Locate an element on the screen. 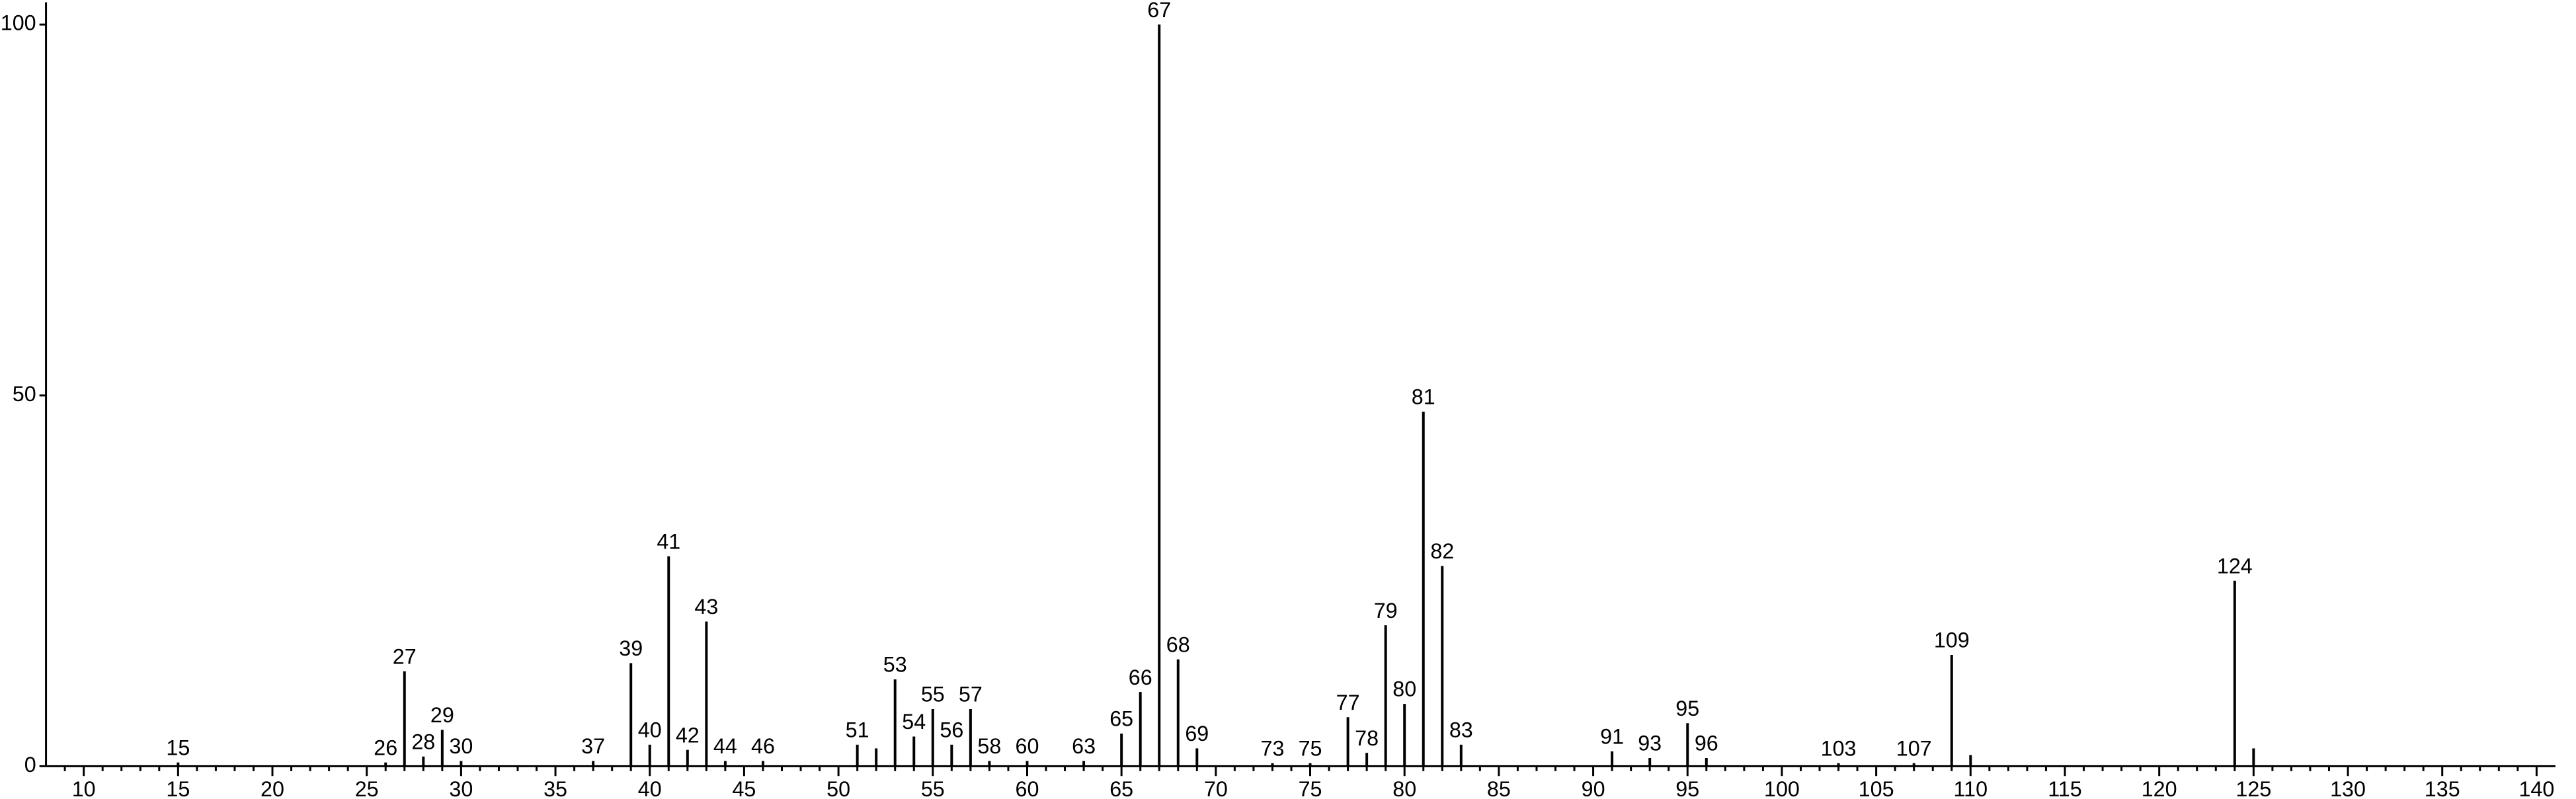 This screenshot has height=799, width=2576. peak-label: 81 is located at coordinates (1423, 397).